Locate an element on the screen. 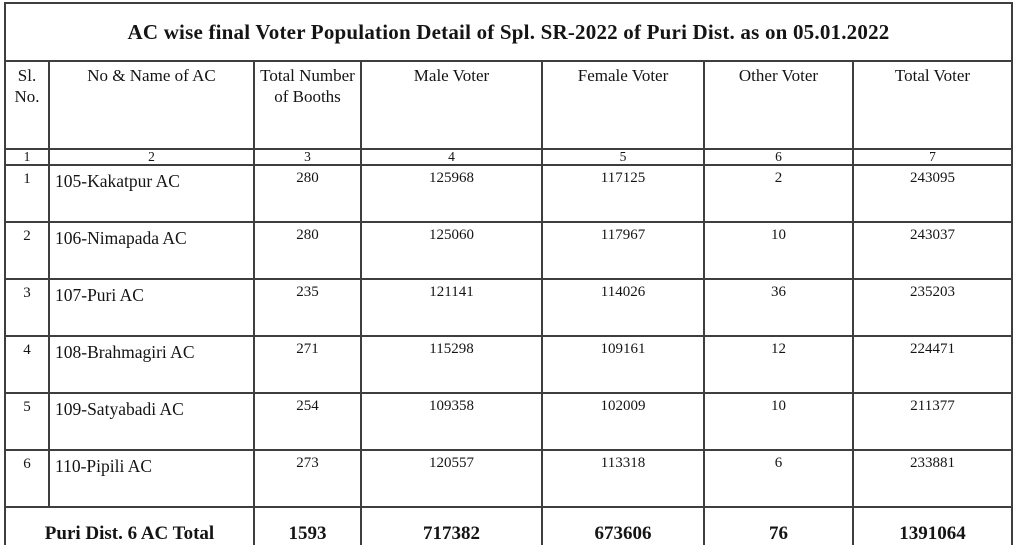 The height and width of the screenshot is (545, 1015). total-female: 673606 is located at coordinates (623, 525).